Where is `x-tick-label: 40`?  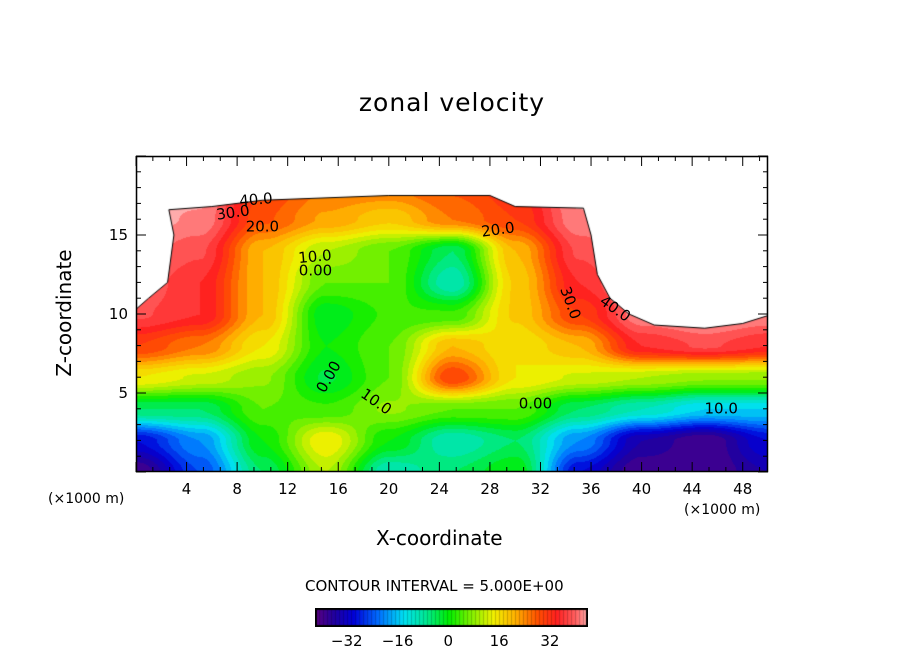 x-tick-label: 40 is located at coordinates (642, 489).